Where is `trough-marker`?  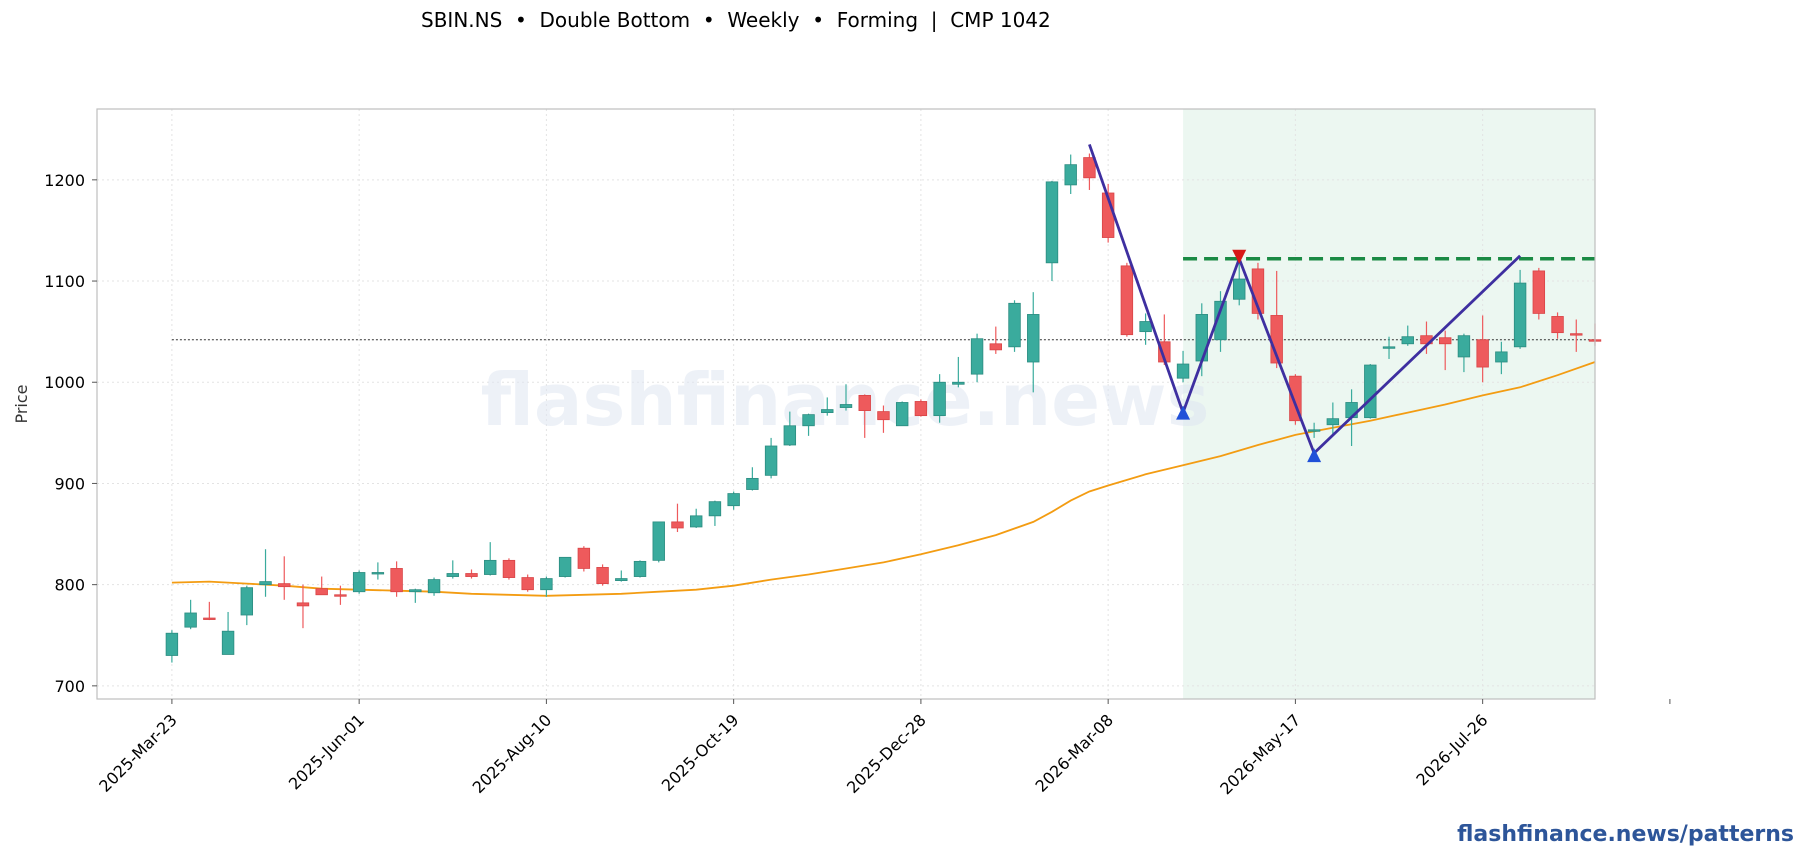 trough-marker is located at coordinates (1314, 455).